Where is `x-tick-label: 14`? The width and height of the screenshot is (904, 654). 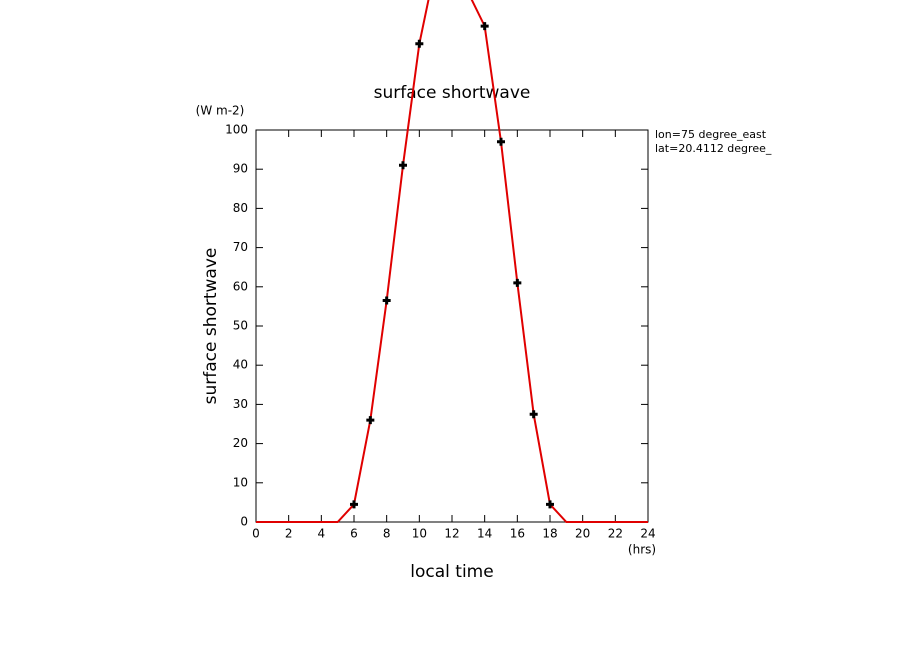
x-tick-label: 14 is located at coordinates (484, 534).